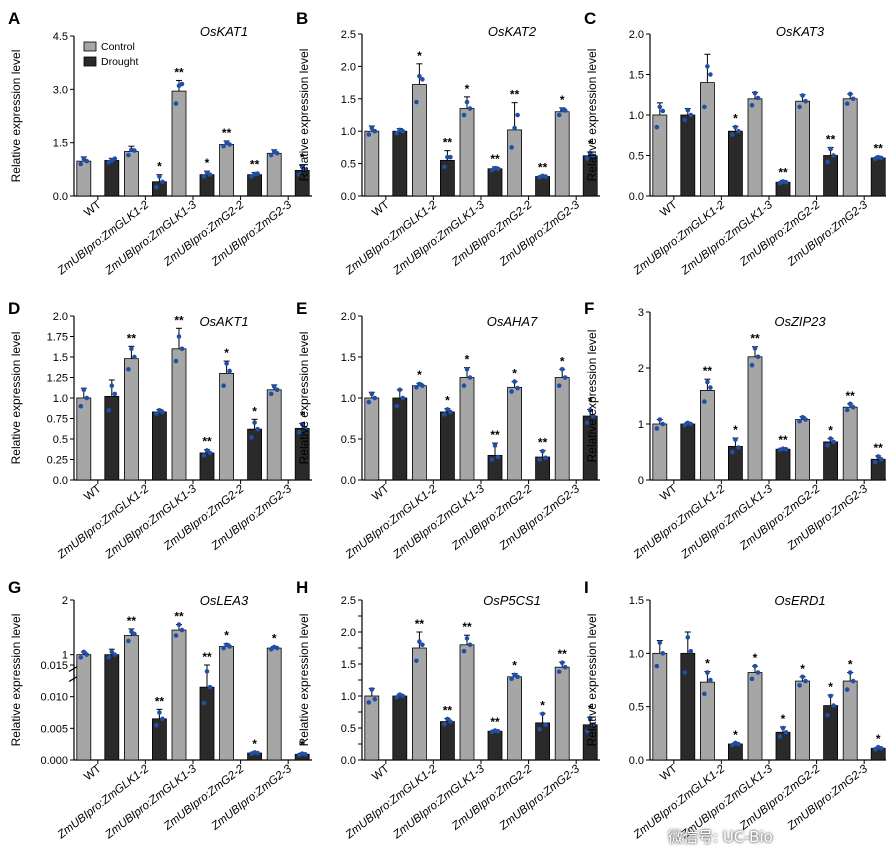 This screenshot has height=858, width=886. I want to click on x-tick-label: ZmUBIpro:ZmG2-3, so click(540, 234).